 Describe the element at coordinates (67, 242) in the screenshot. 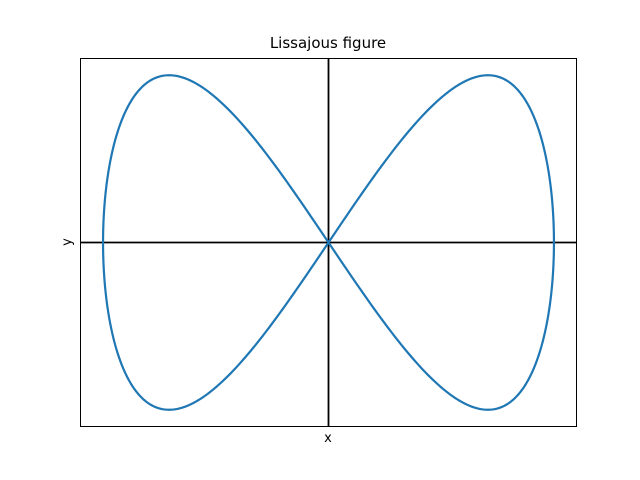

I see `y-axis-label: y` at that location.